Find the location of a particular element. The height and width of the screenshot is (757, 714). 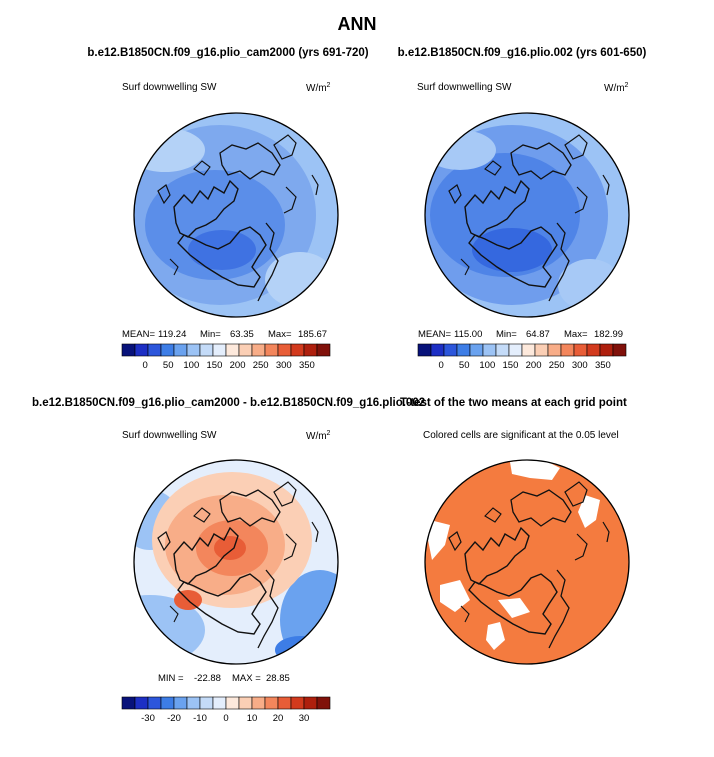

panel-1-map-border is located at coordinates (236, 215).